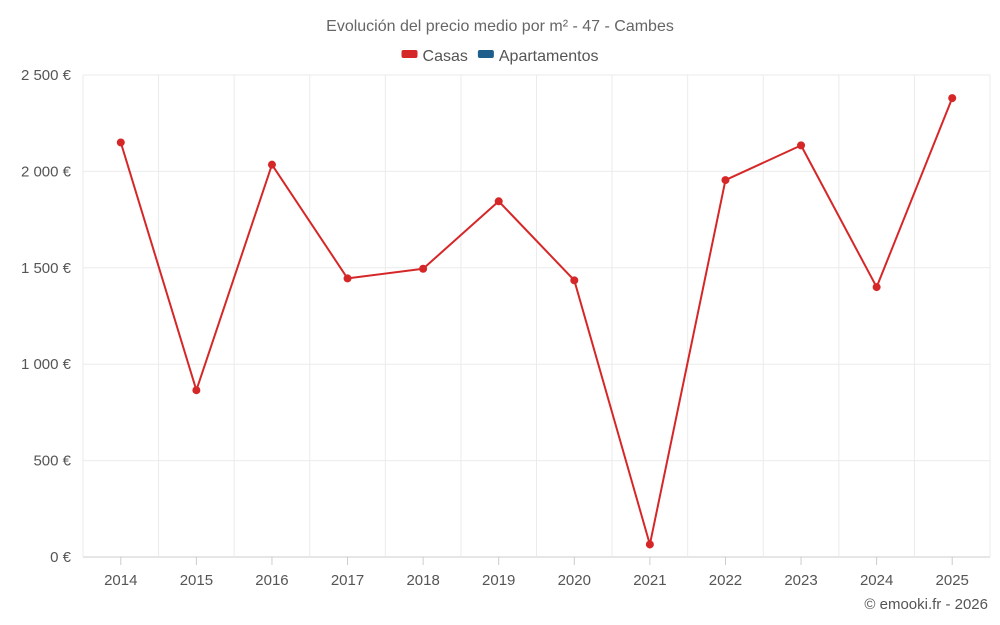  Describe the element at coordinates (120, 580) in the screenshot. I see `x-tick-label: 2014` at that location.